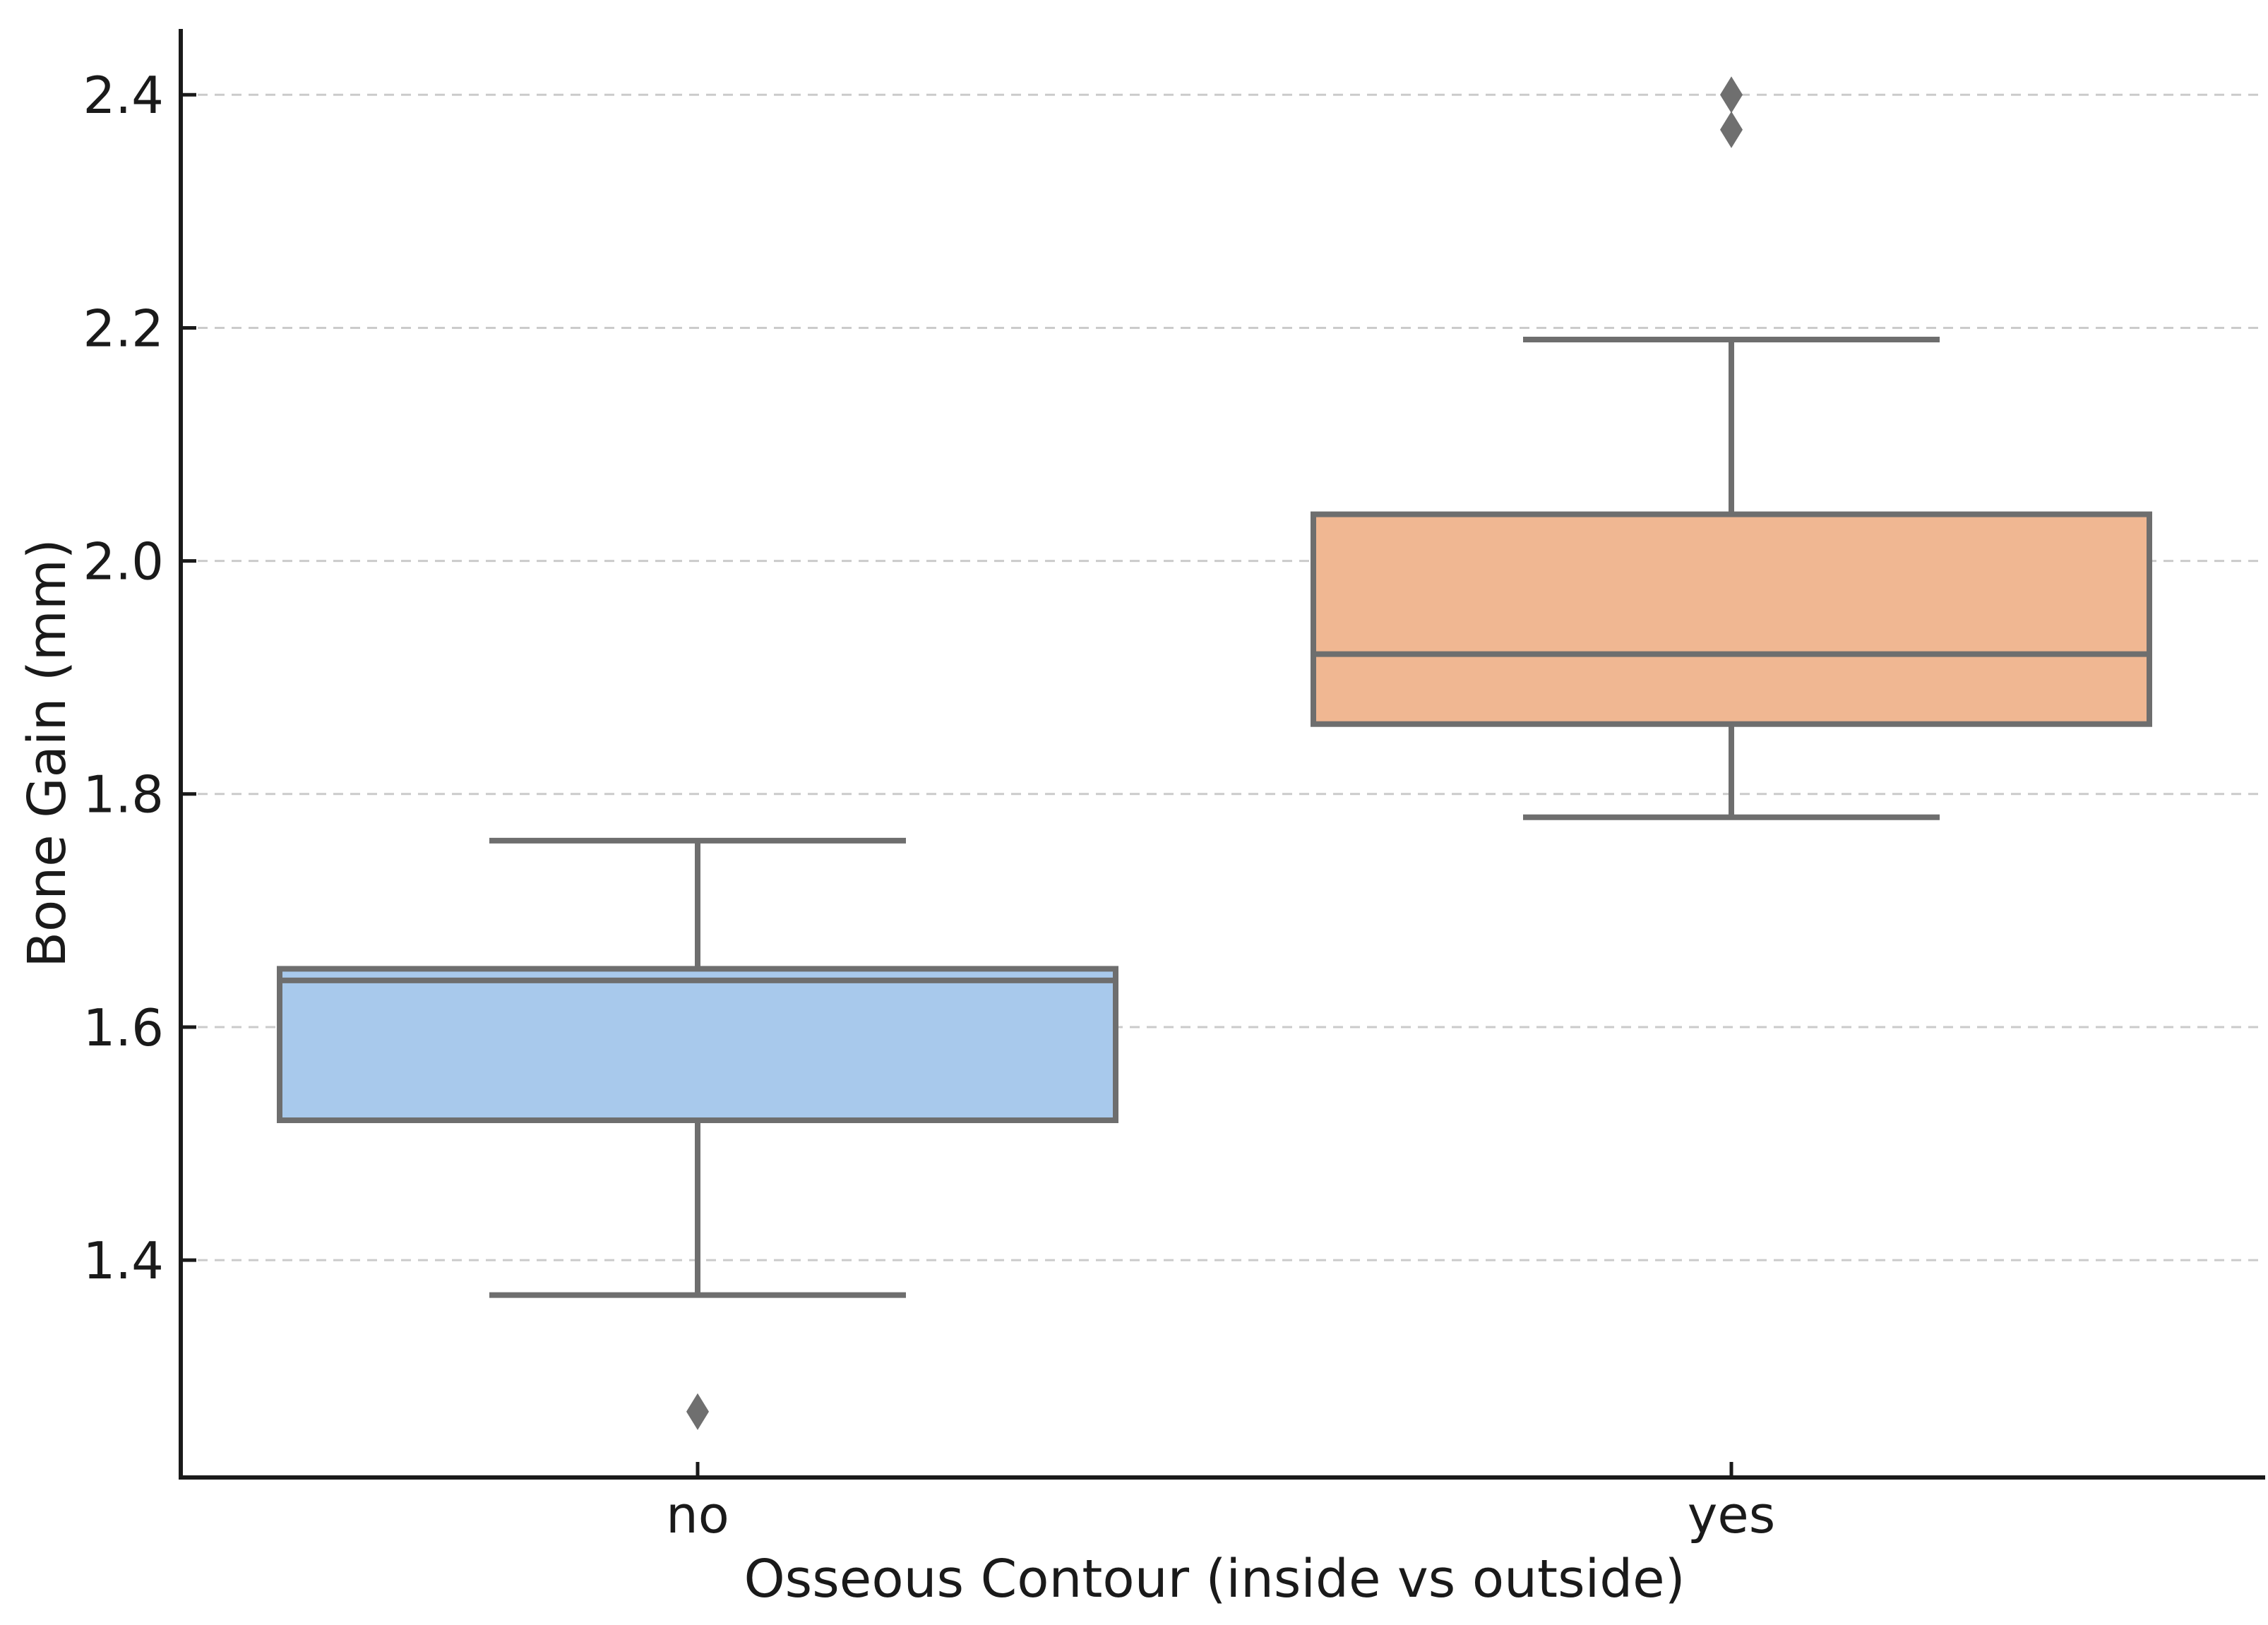 The image size is (2268, 1625). I want to click on x-axis-label: Osseous Contour (inside vs outside), so click(1215, 1579).